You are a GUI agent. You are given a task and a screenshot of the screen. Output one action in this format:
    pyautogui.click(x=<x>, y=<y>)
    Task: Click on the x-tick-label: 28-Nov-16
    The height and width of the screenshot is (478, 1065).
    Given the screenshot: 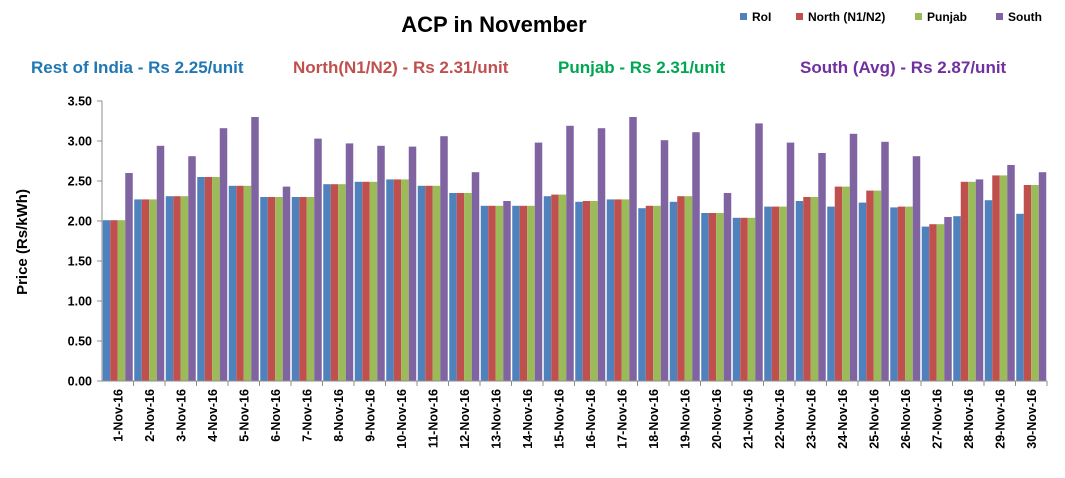 What is the action you would take?
    pyautogui.click(x=969, y=419)
    